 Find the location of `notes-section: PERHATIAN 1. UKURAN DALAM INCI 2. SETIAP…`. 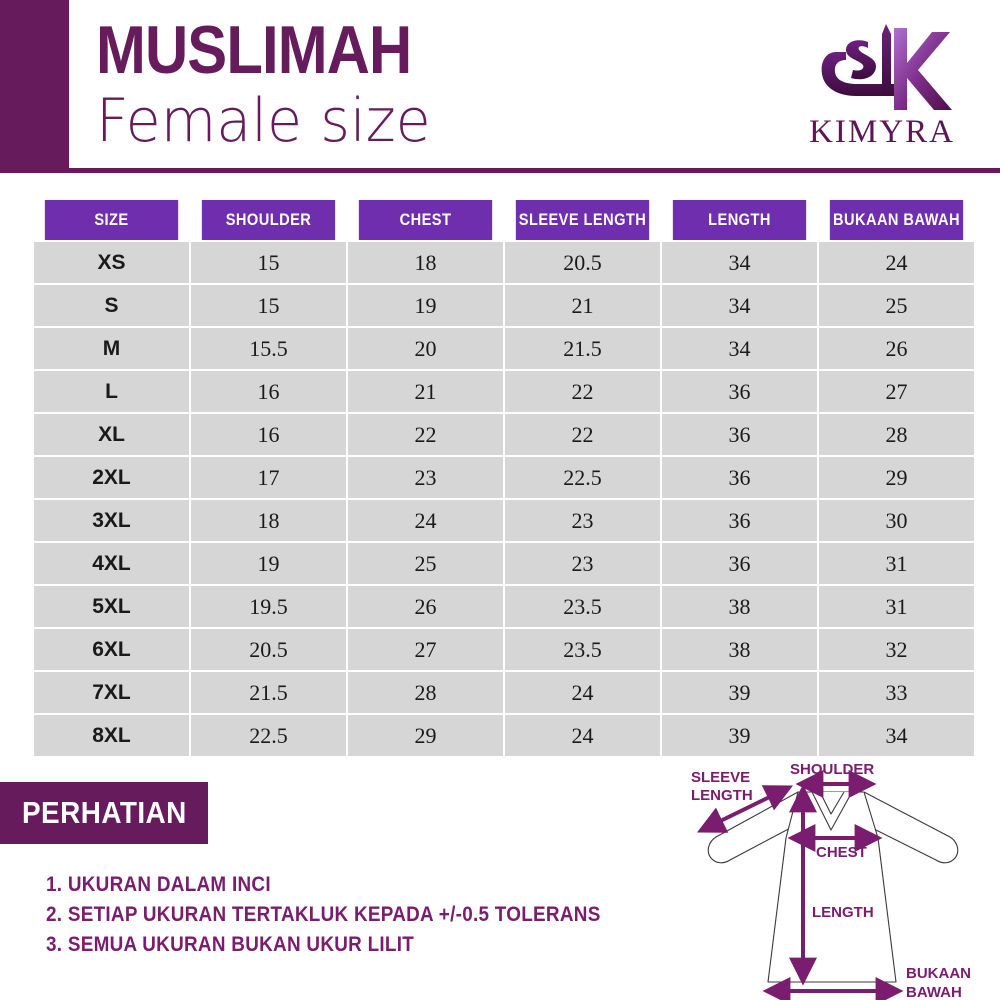

notes-section: PERHATIAN 1. UKURAN DALAM INCI 2. SETIAP… is located at coordinates (310, 871).